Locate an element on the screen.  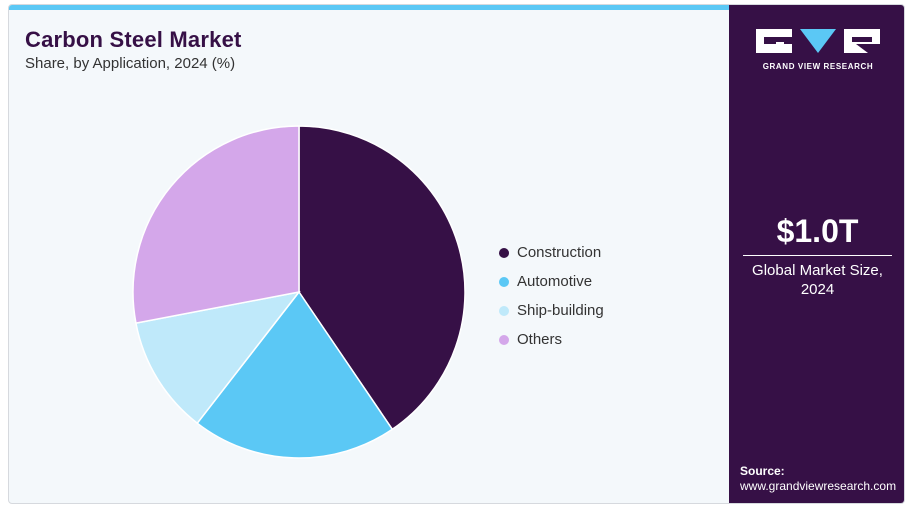
pie-slice-automotive is located at coordinates (295, 374).